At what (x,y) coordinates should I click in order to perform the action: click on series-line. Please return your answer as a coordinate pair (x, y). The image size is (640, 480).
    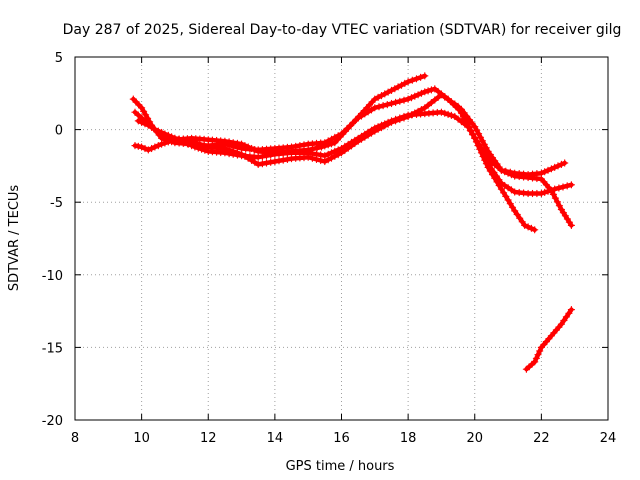
    Looking at the image, I should click on (280, 114).